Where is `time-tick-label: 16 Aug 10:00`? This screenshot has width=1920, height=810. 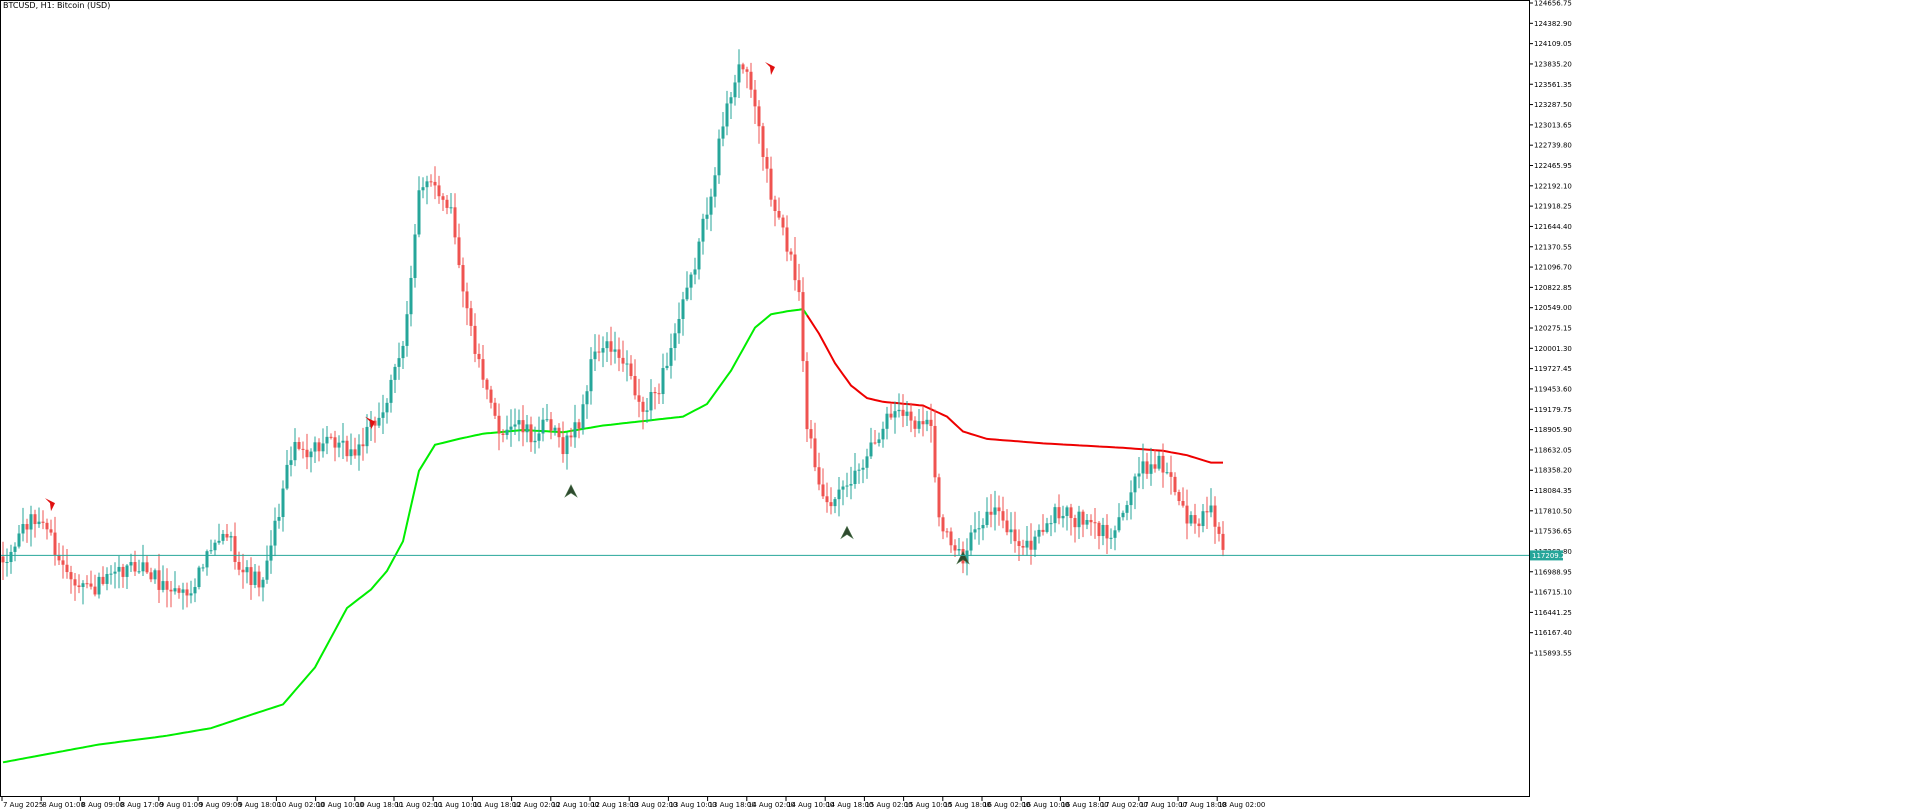
time-tick-label: 16 Aug 10:00 is located at coordinates (1045, 805).